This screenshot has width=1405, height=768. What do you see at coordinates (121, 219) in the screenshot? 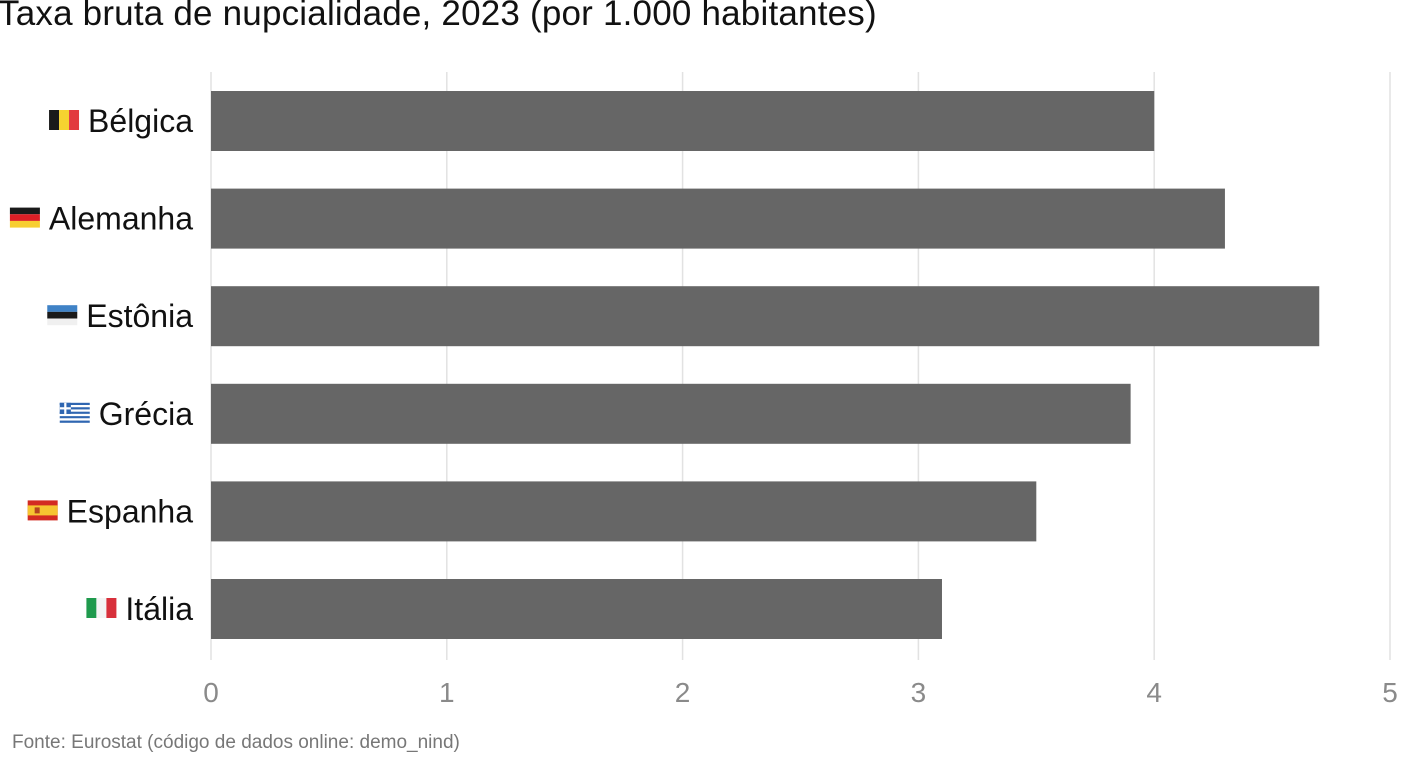
I see `category-label-alemanha: Alemanha` at bounding box center [121, 219].